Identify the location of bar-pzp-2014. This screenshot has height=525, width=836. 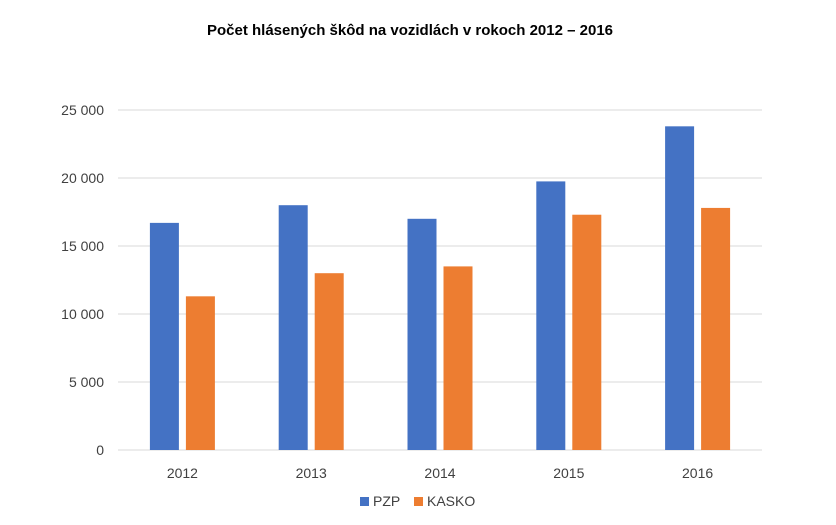
(422, 334).